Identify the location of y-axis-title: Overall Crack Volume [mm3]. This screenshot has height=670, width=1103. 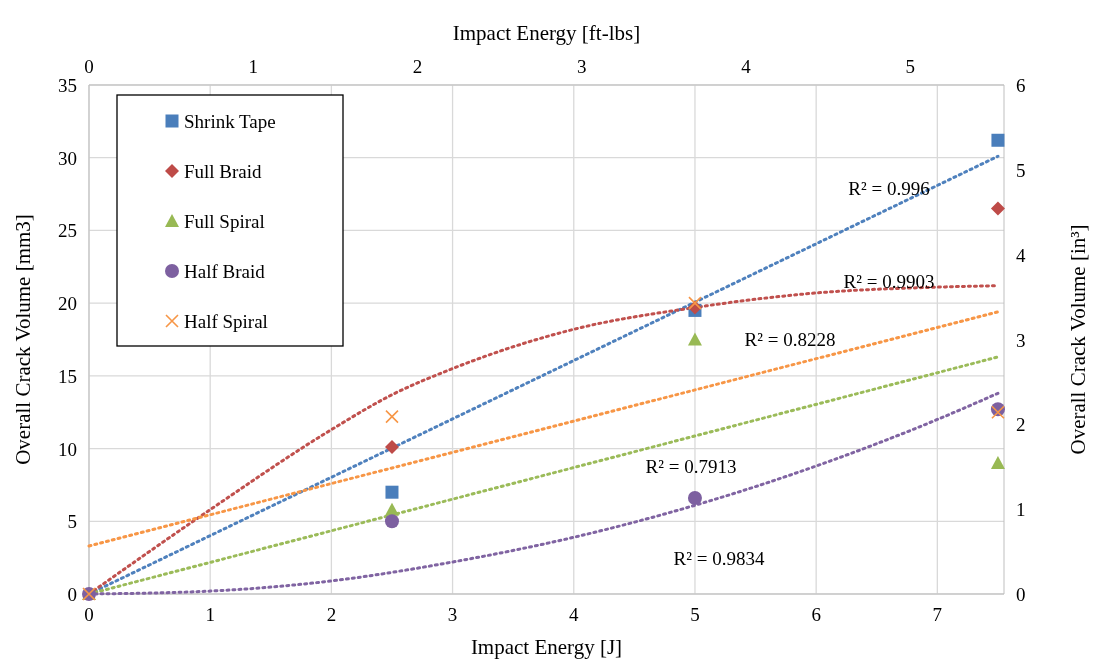
(23, 339).